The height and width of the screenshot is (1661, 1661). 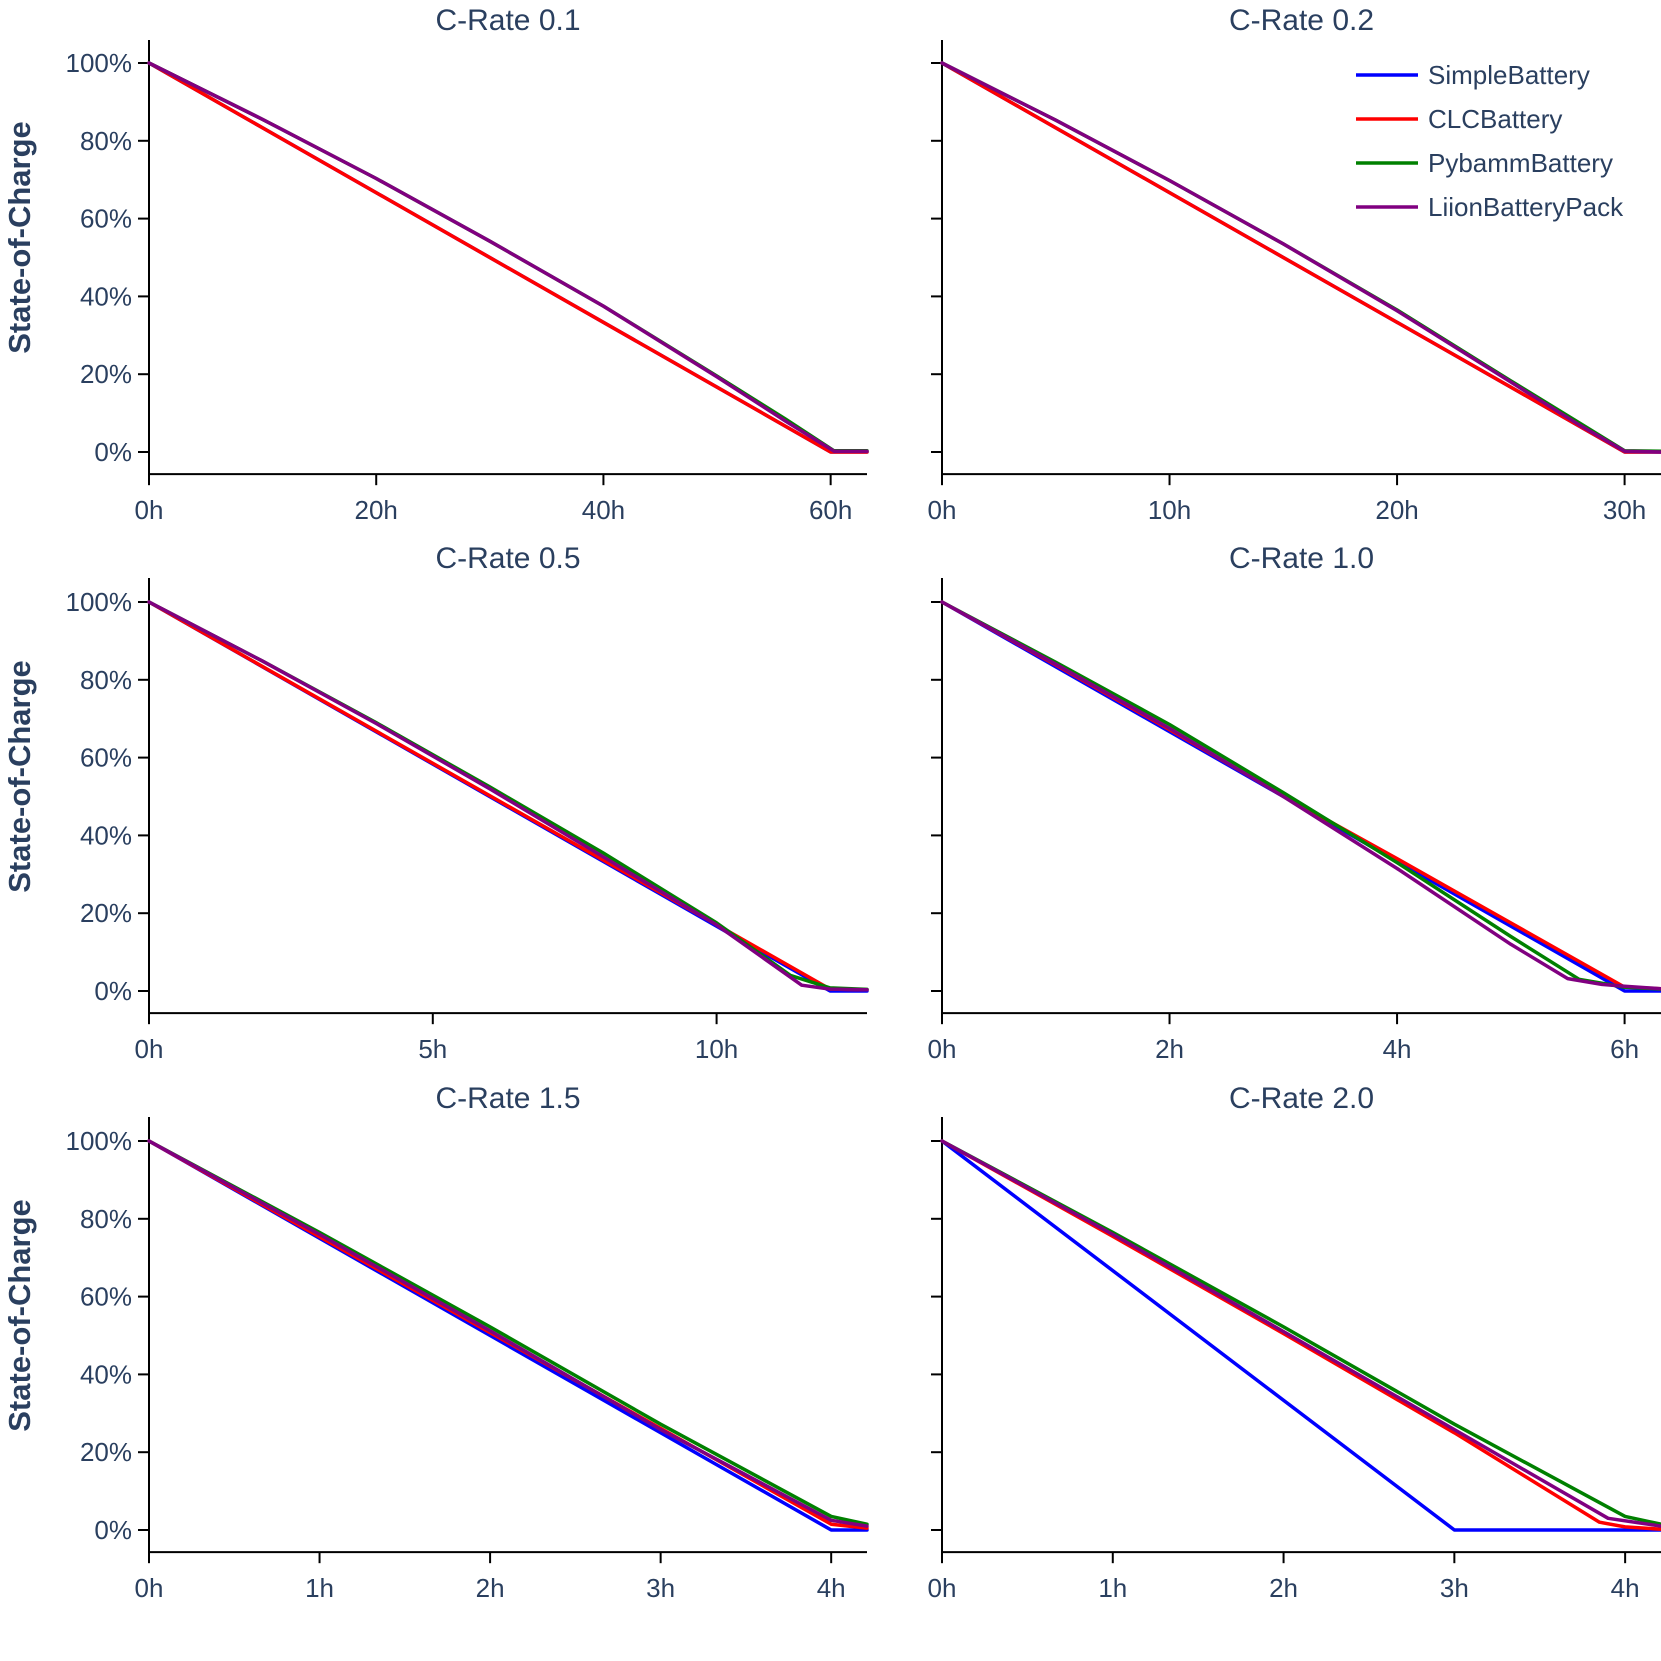 I want to click on subplot-2: C-Rate 0.2 0h 10h 20h 30h, so click(x=1294, y=264).